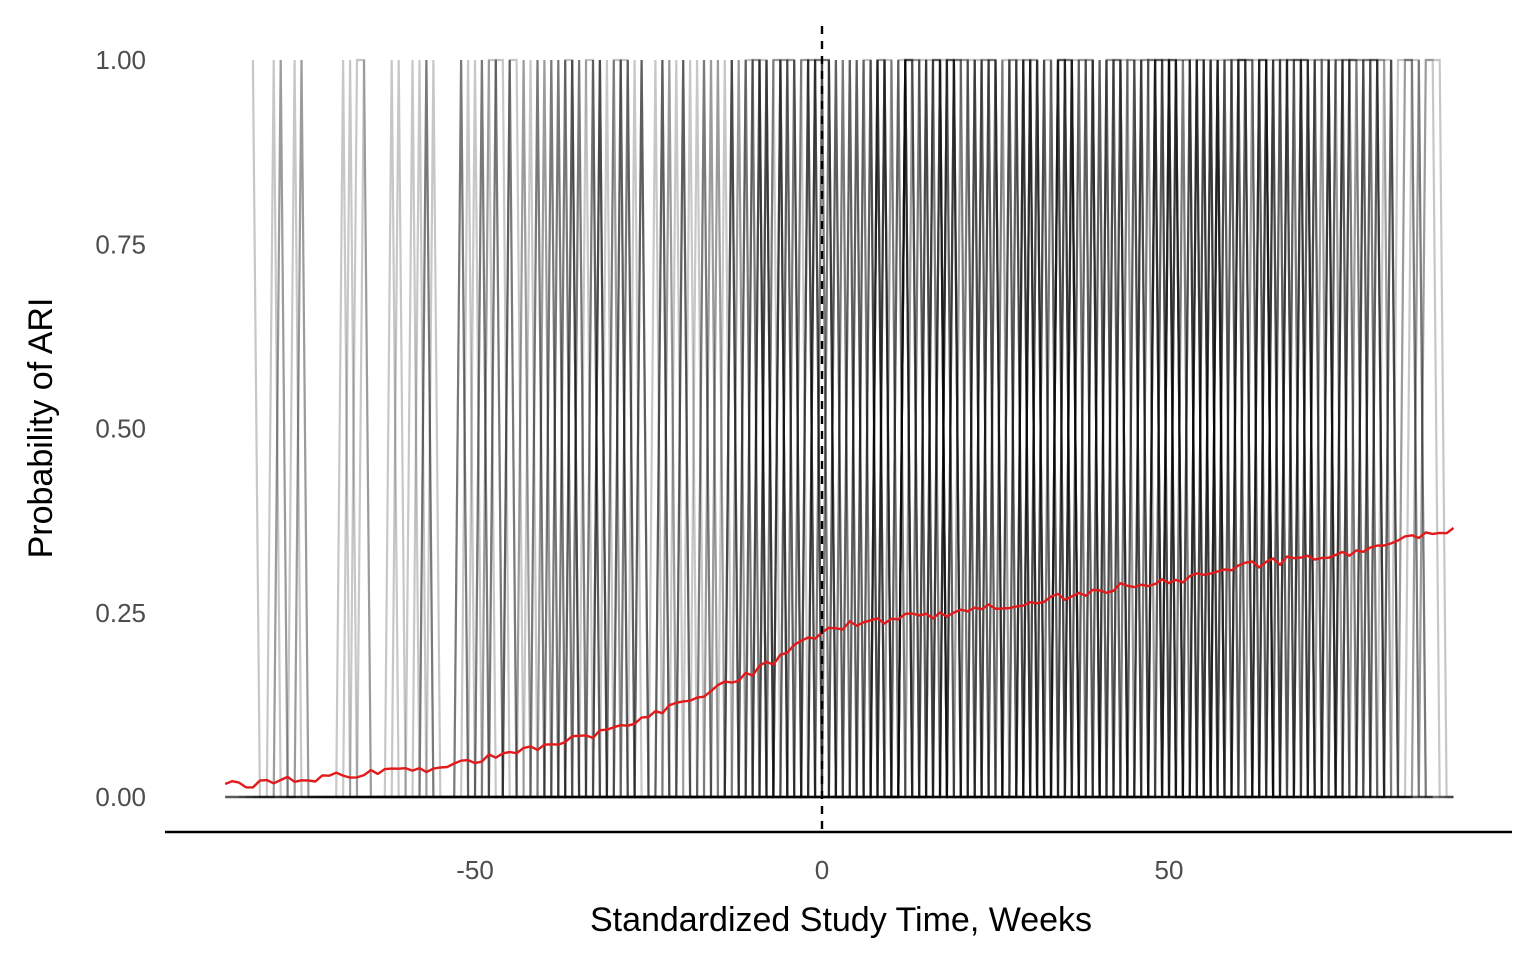 Image resolution: width=1536 pixels, height=960 pixels. What do you see at coordinates (120, 429) in the screenshot?
I see `y-tick-label: 0.50` at bounding box center [120, 429].